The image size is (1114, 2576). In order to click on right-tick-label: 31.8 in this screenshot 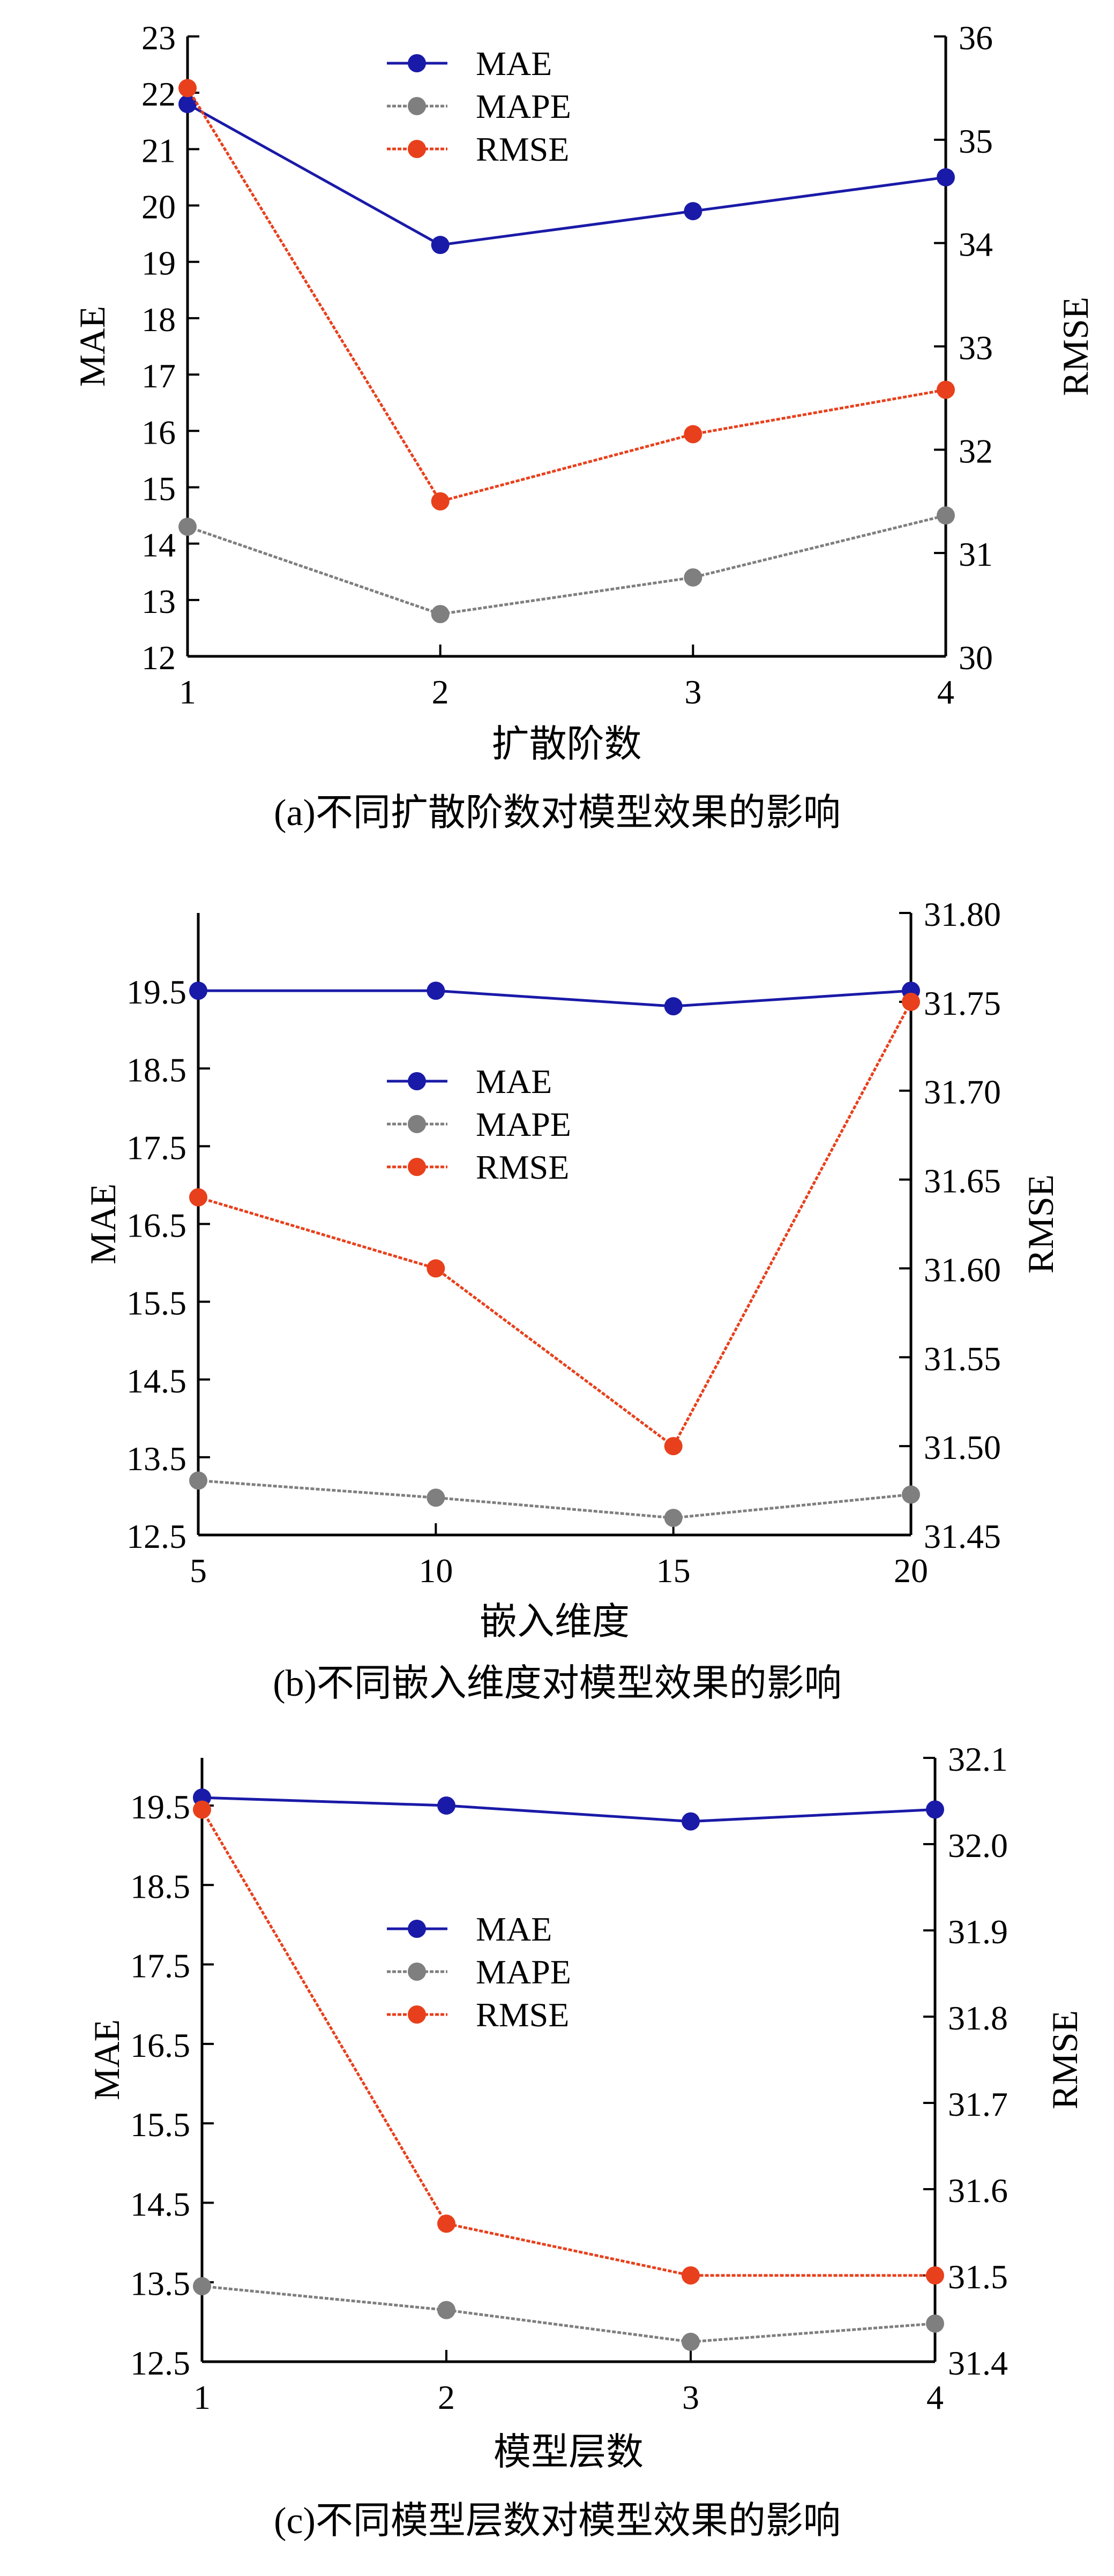, I will do `click(978, 2018)`.